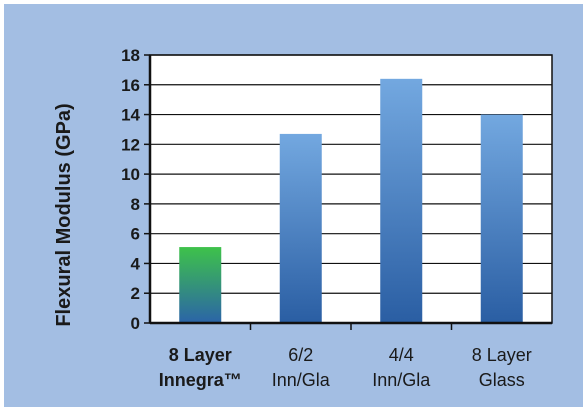 The width and height of the screenshot is (587, 420). What do you see at coordinates (64, 214) in the screenshot?
I see `y-axis-label: Flexural Modulus (GPa)` at bounding box center [64, 214].